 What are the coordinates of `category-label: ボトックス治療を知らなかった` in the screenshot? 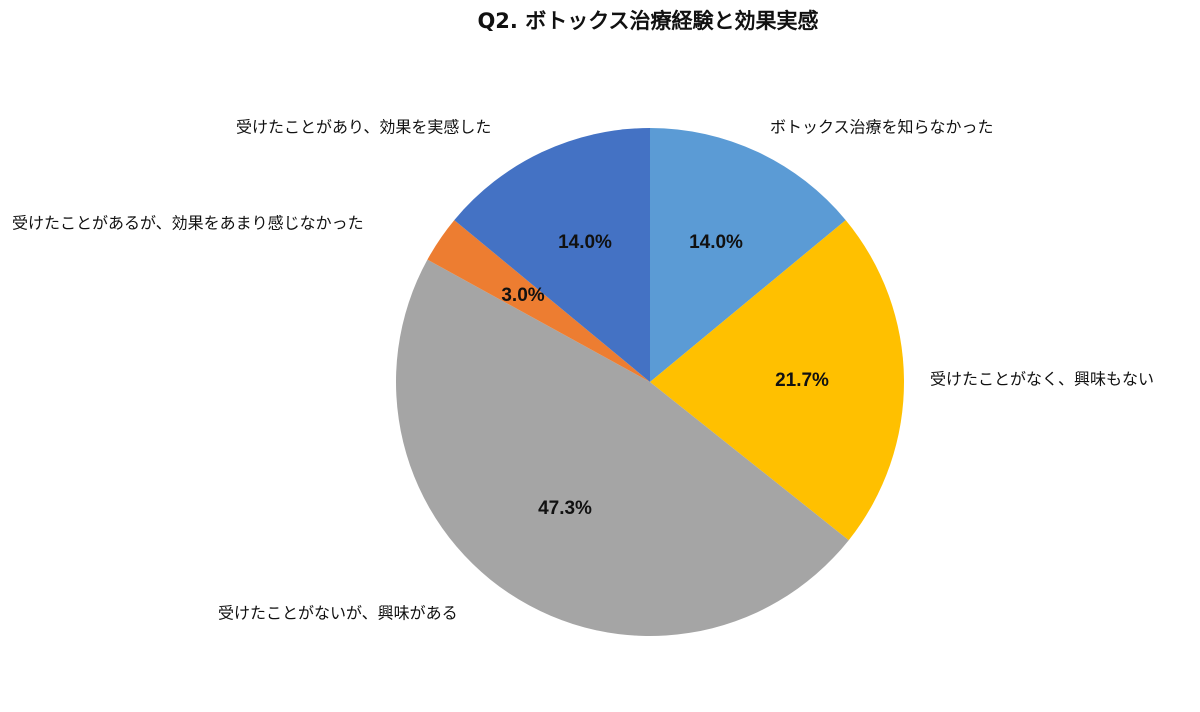 It's located at (882, 127).